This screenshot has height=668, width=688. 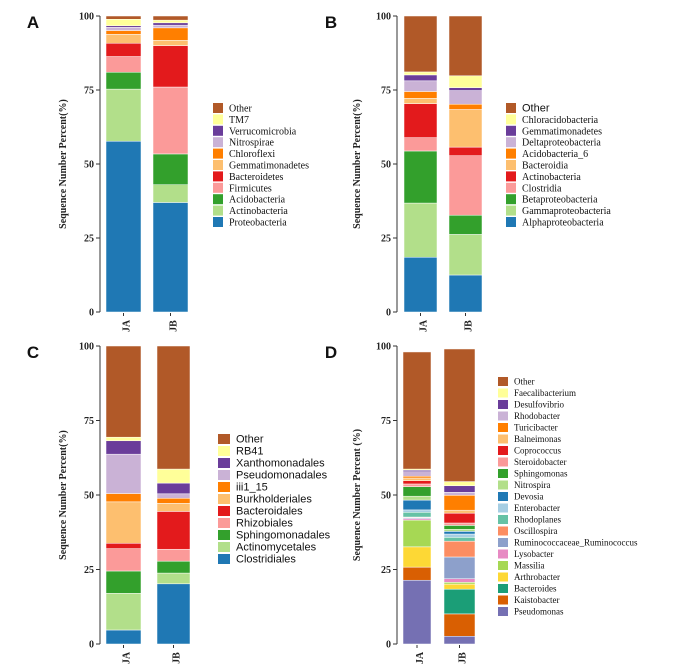 What do you see at coordinates (545, 166) in the screenshot?
I see `legend-label: Bacteroidia` at bounding box center [545, 166].